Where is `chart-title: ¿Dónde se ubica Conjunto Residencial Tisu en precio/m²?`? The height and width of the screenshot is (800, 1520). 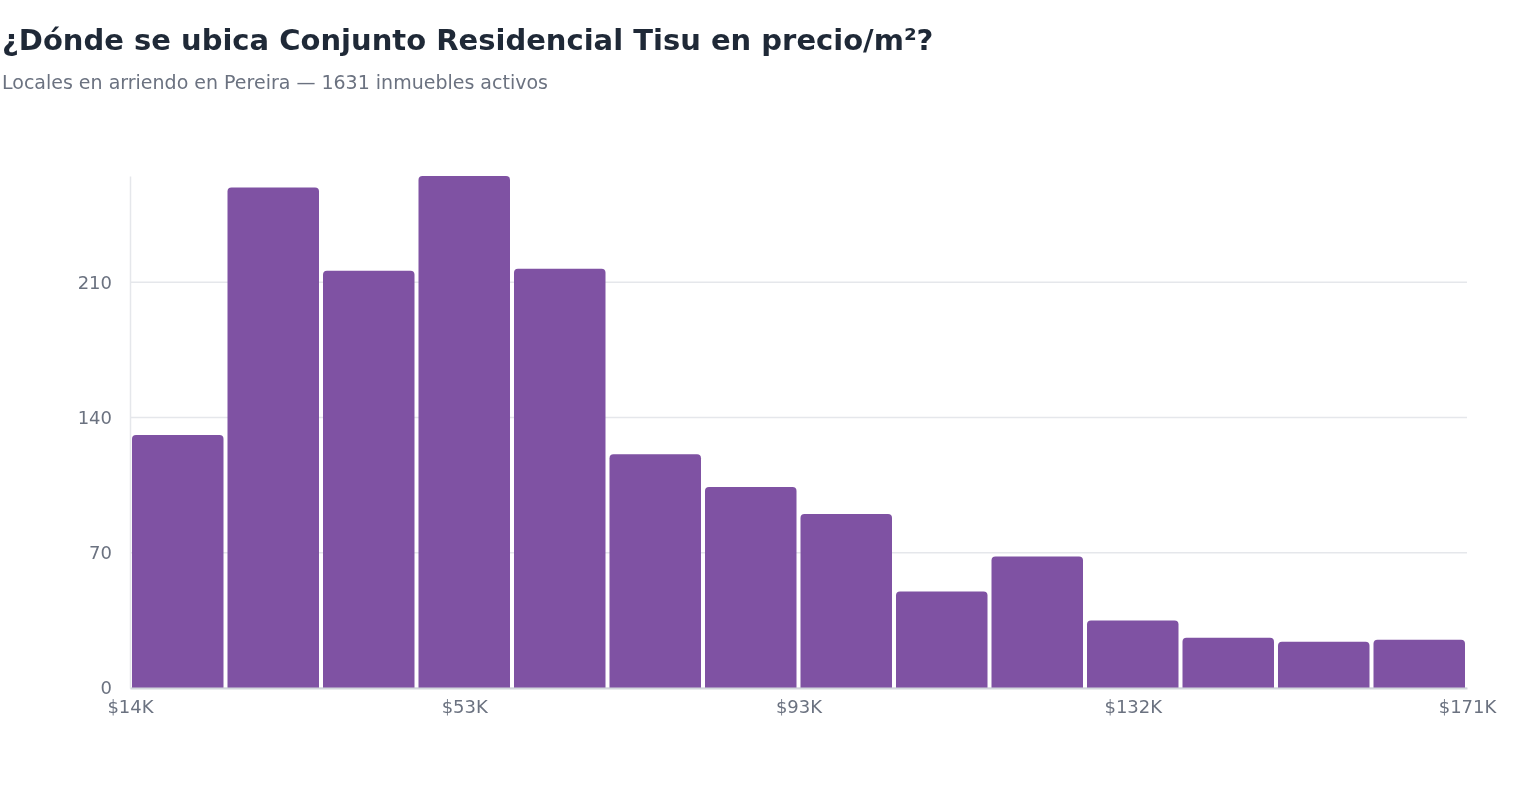
chart-title: ¿Dónde se ubica Conjunto Residencial Tisu en precio/m²? is located at coordinates (468, 40).